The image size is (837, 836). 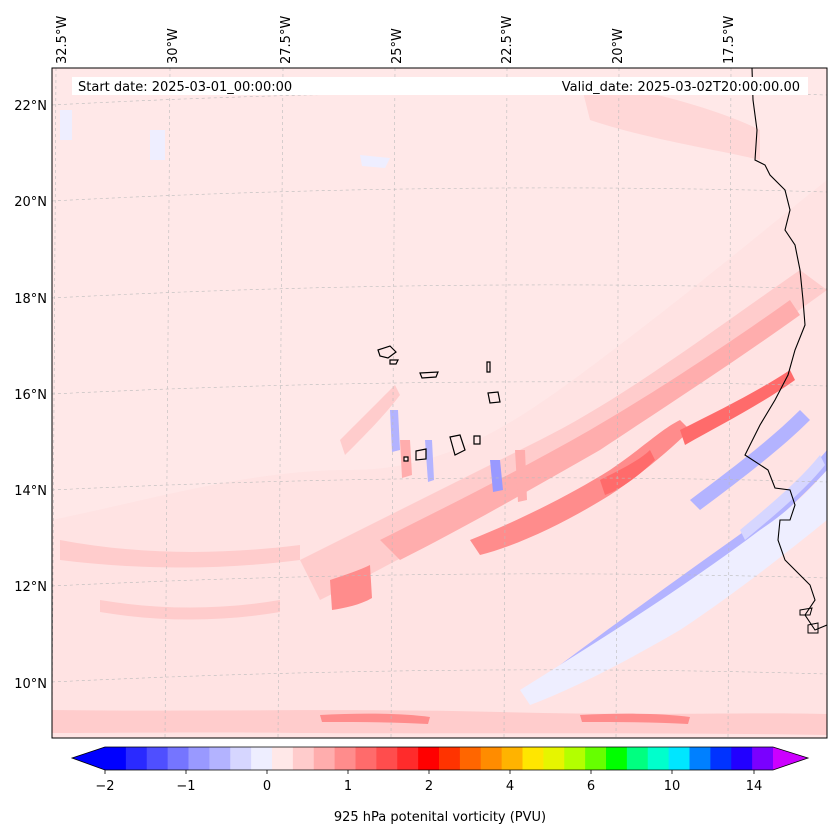 I want to click on island-maio, so click(x=477, y=440).